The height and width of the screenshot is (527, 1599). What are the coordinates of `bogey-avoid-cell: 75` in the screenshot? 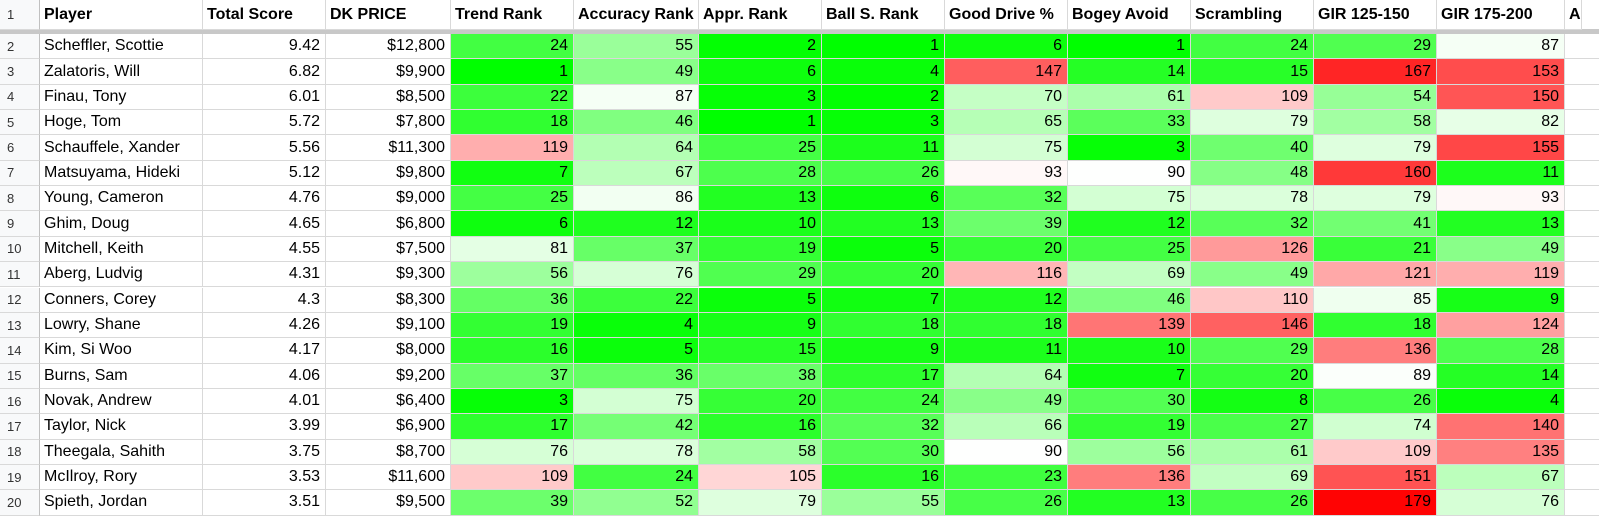 It's located at (1129, 199).